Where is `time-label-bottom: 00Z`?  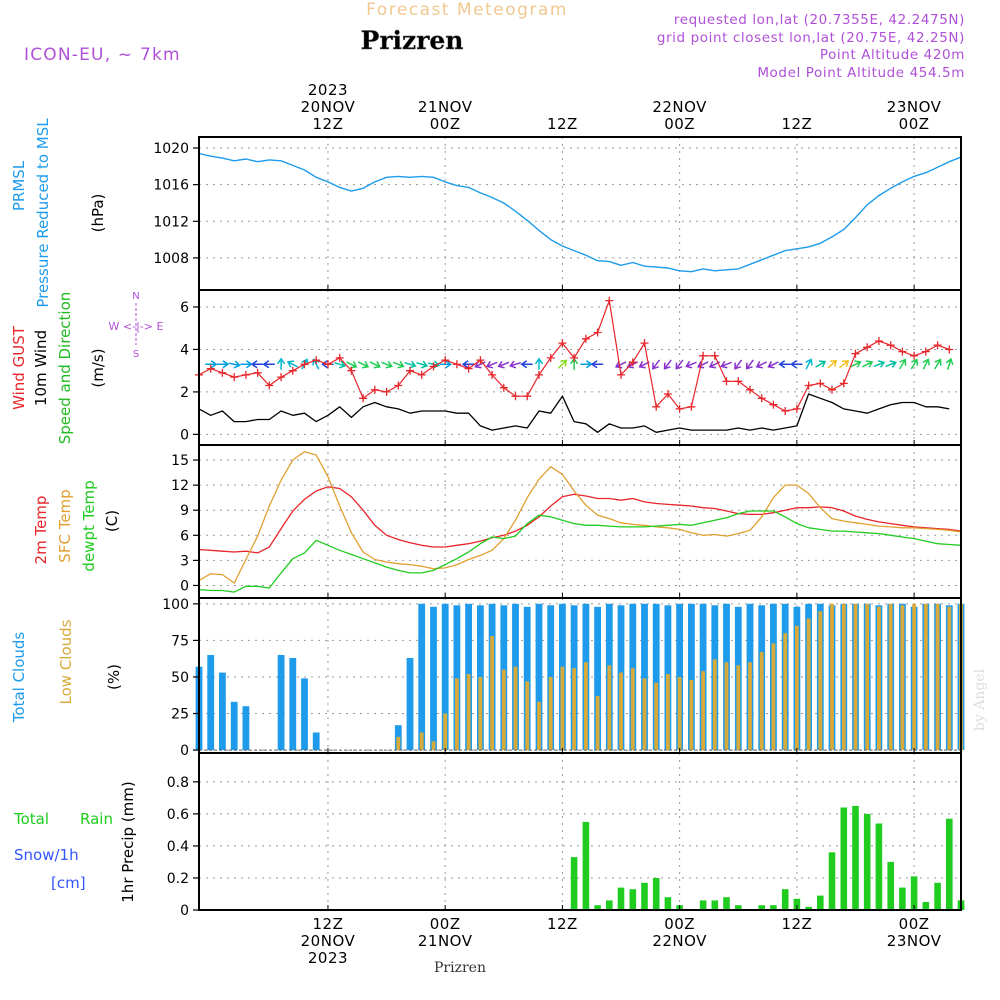
time-label-bottom: 00Z is located at coordinates (445, 924).